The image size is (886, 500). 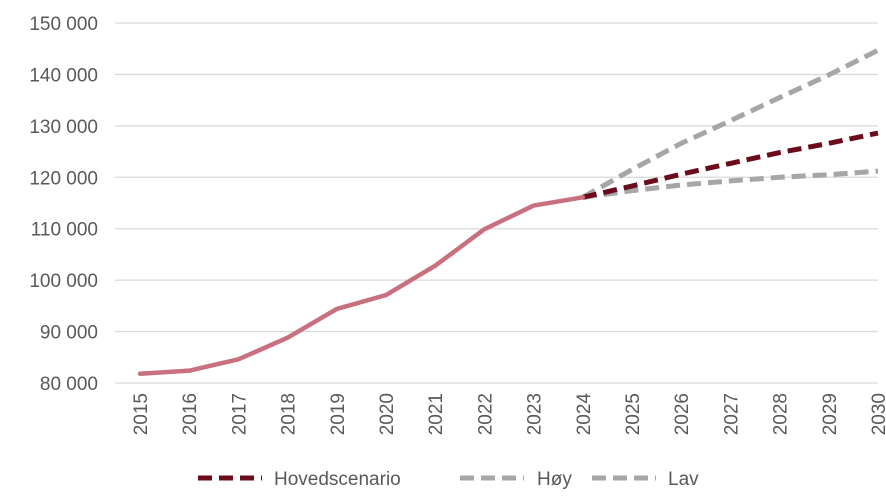 I want to click on y-tick-label: 110 000, so click(x=64, y=230).